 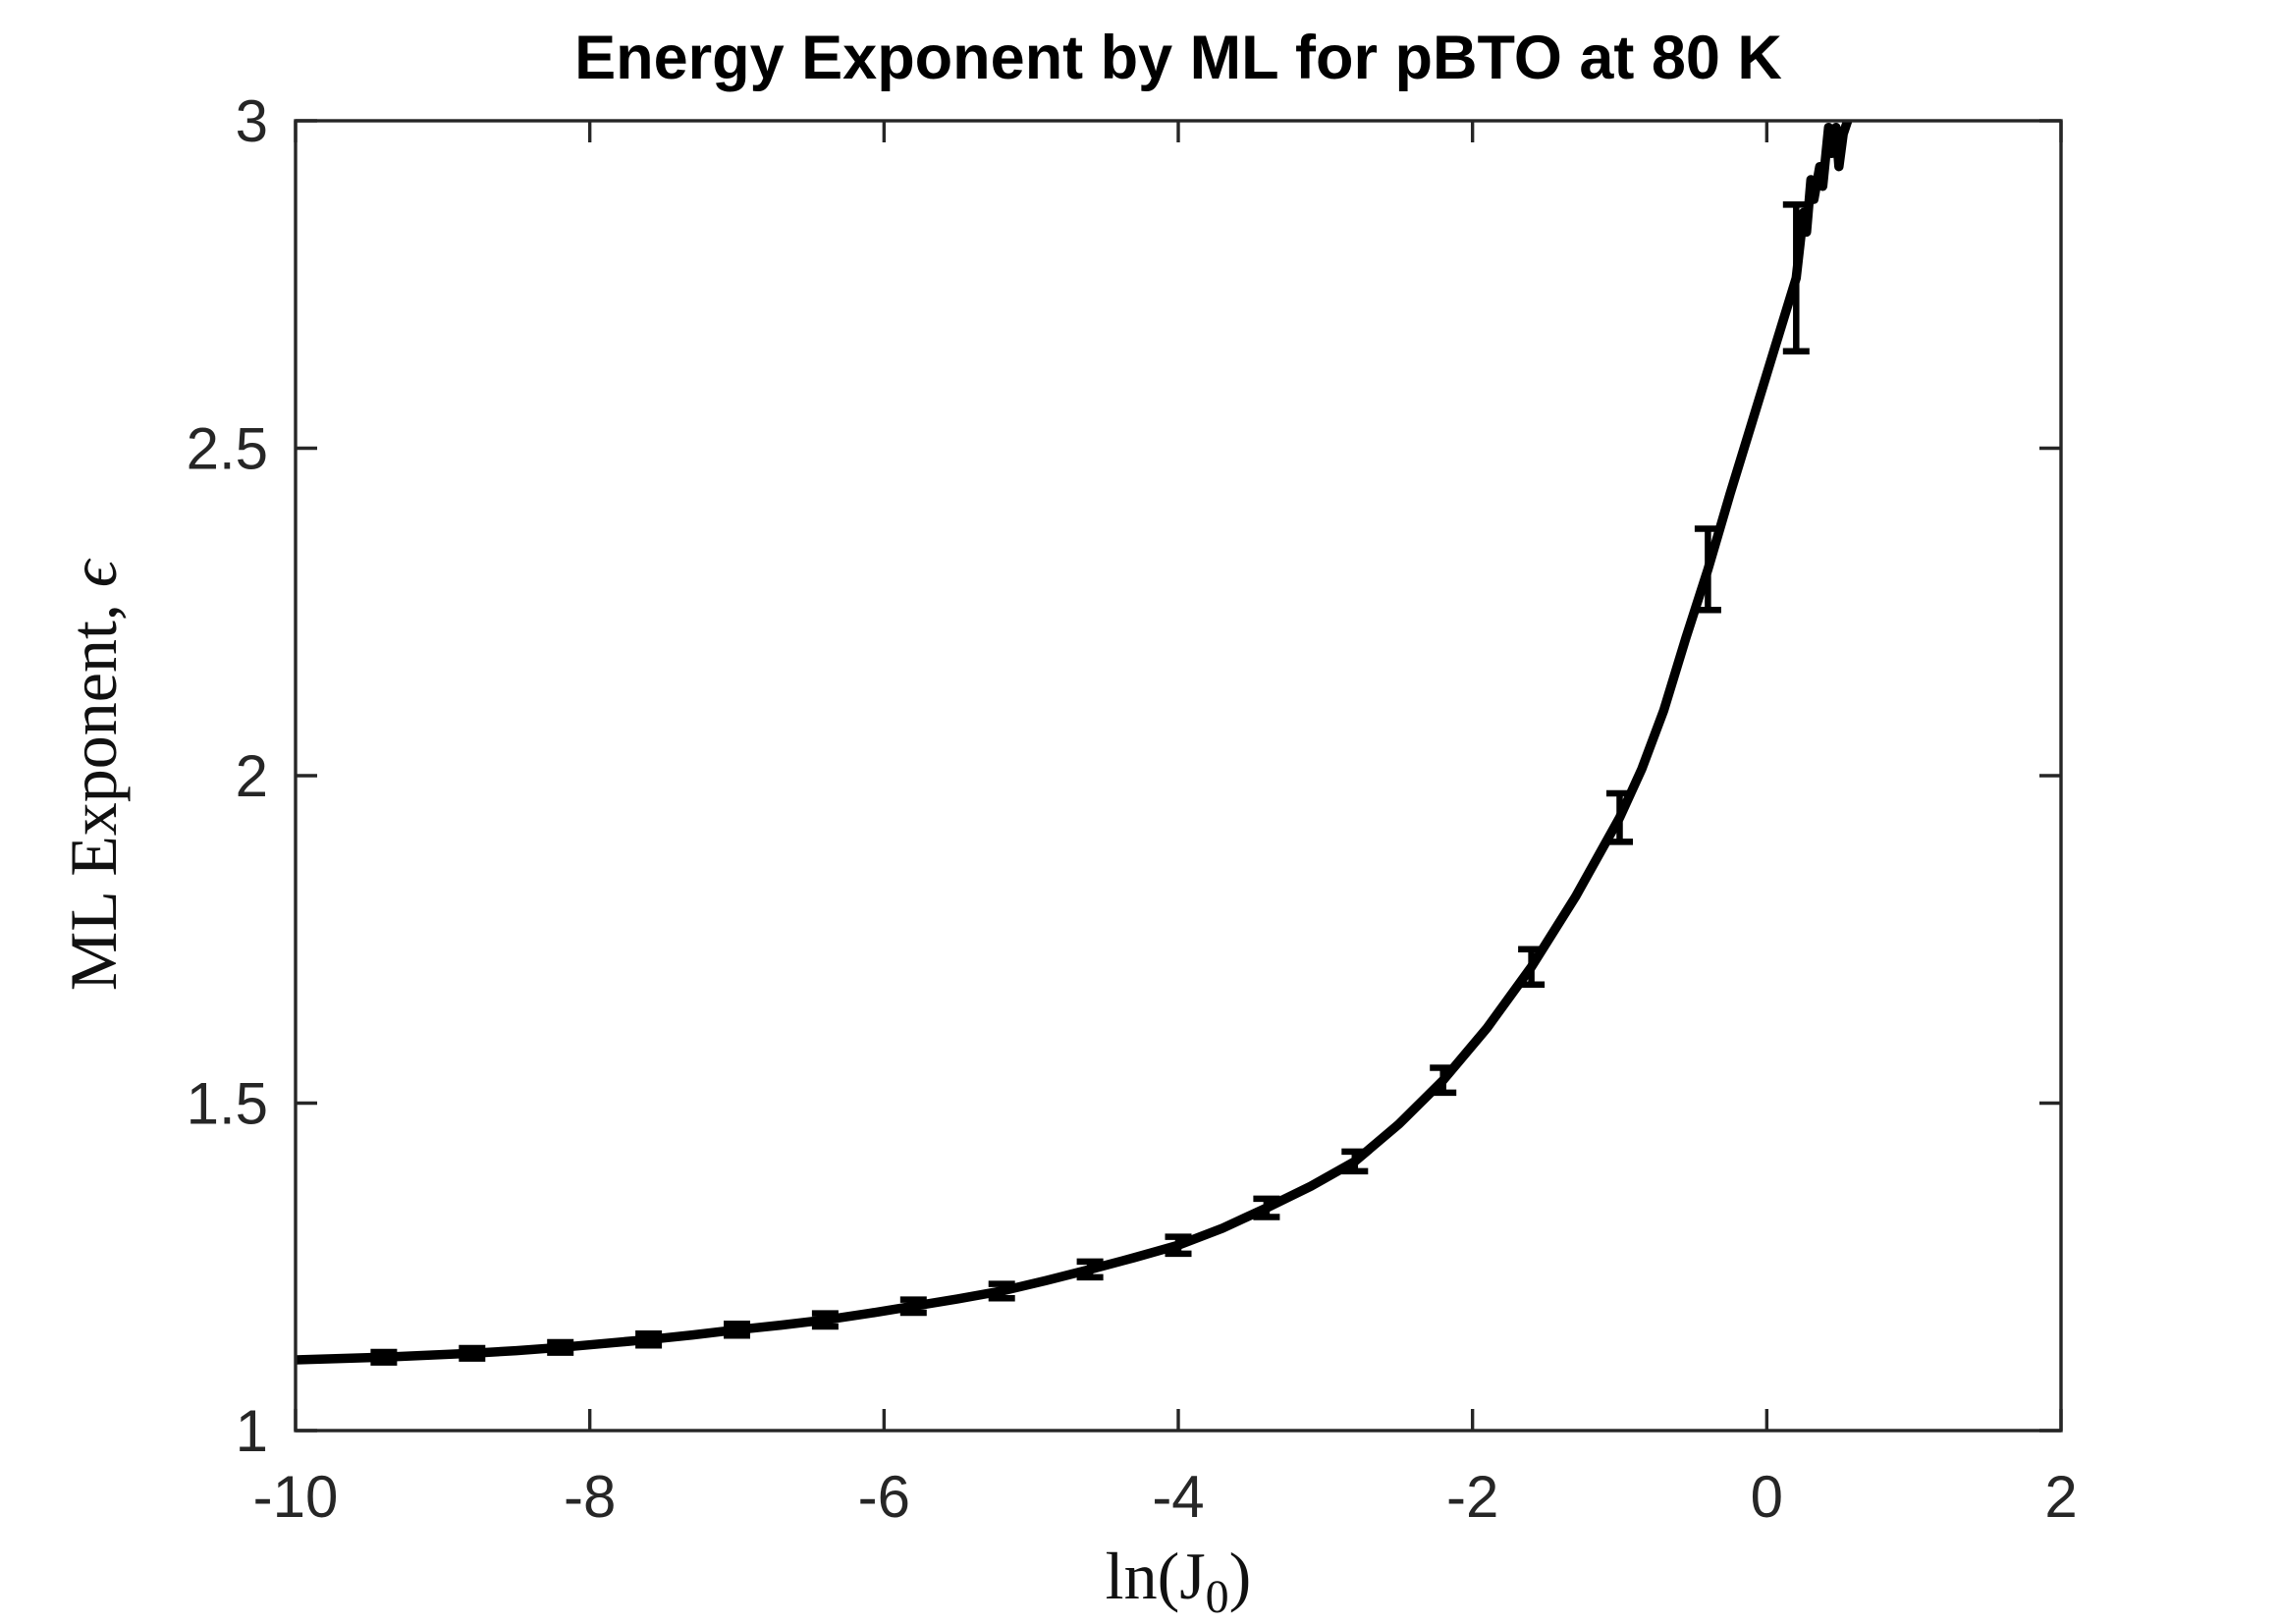 I want to click on x-tick-label: -4, so click(x=1178, y=1497).